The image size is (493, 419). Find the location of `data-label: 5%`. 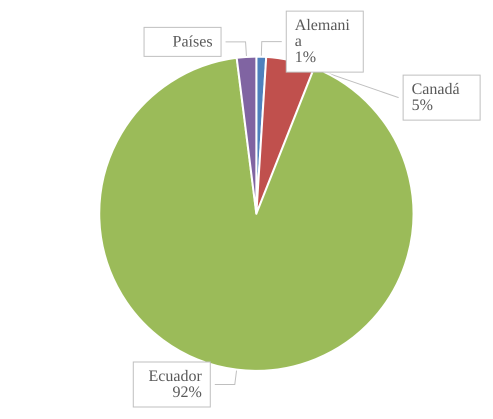

data-label: 5% is located at coordinates (422, 105).